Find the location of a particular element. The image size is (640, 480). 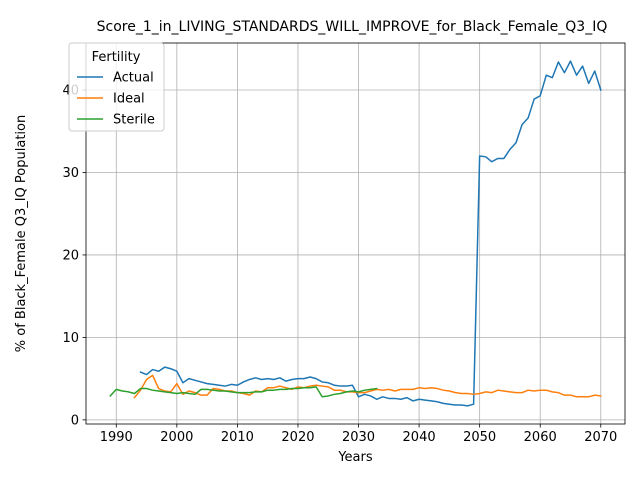

y-tick-label: 20 is located at coordinates (70, 255).